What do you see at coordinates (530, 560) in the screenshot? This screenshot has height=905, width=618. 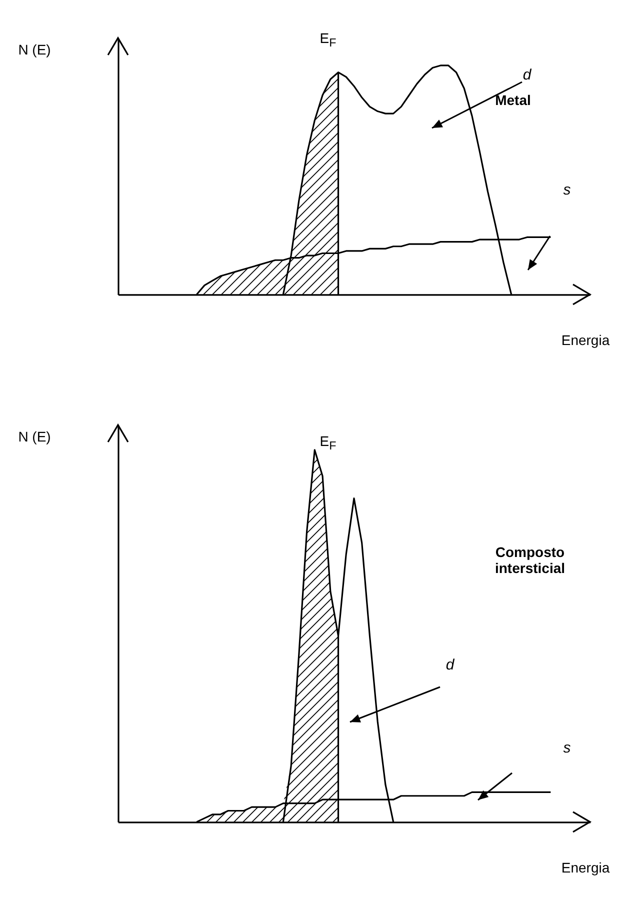 I see `annotation: Composto intersticial` at bounding box center [530, 560].